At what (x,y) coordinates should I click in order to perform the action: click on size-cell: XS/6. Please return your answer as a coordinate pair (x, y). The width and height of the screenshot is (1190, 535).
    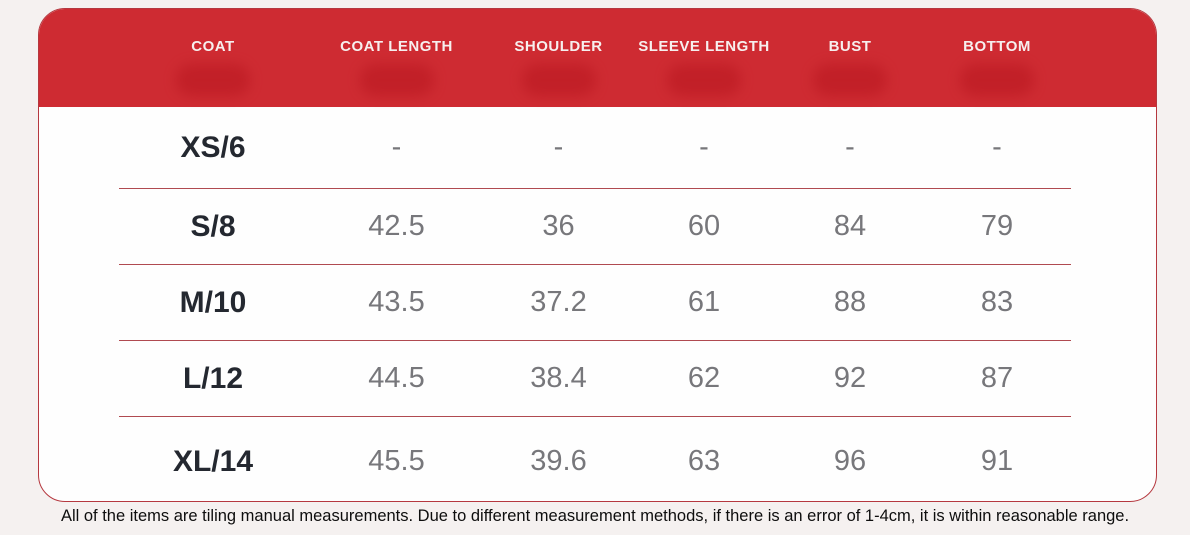
    Looking at the image, I should click on (213, 147).